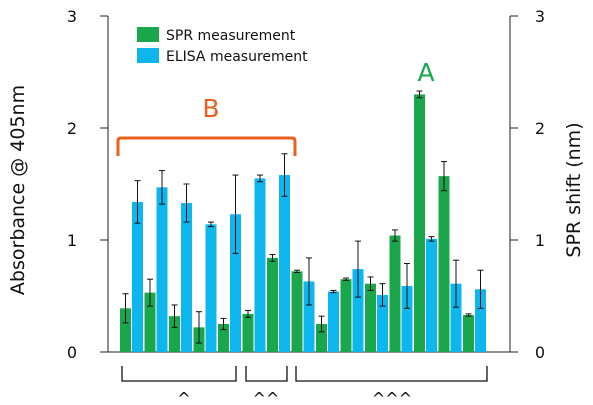  I want to click on y-tick-label-left-2: 2, so click(72, 128).